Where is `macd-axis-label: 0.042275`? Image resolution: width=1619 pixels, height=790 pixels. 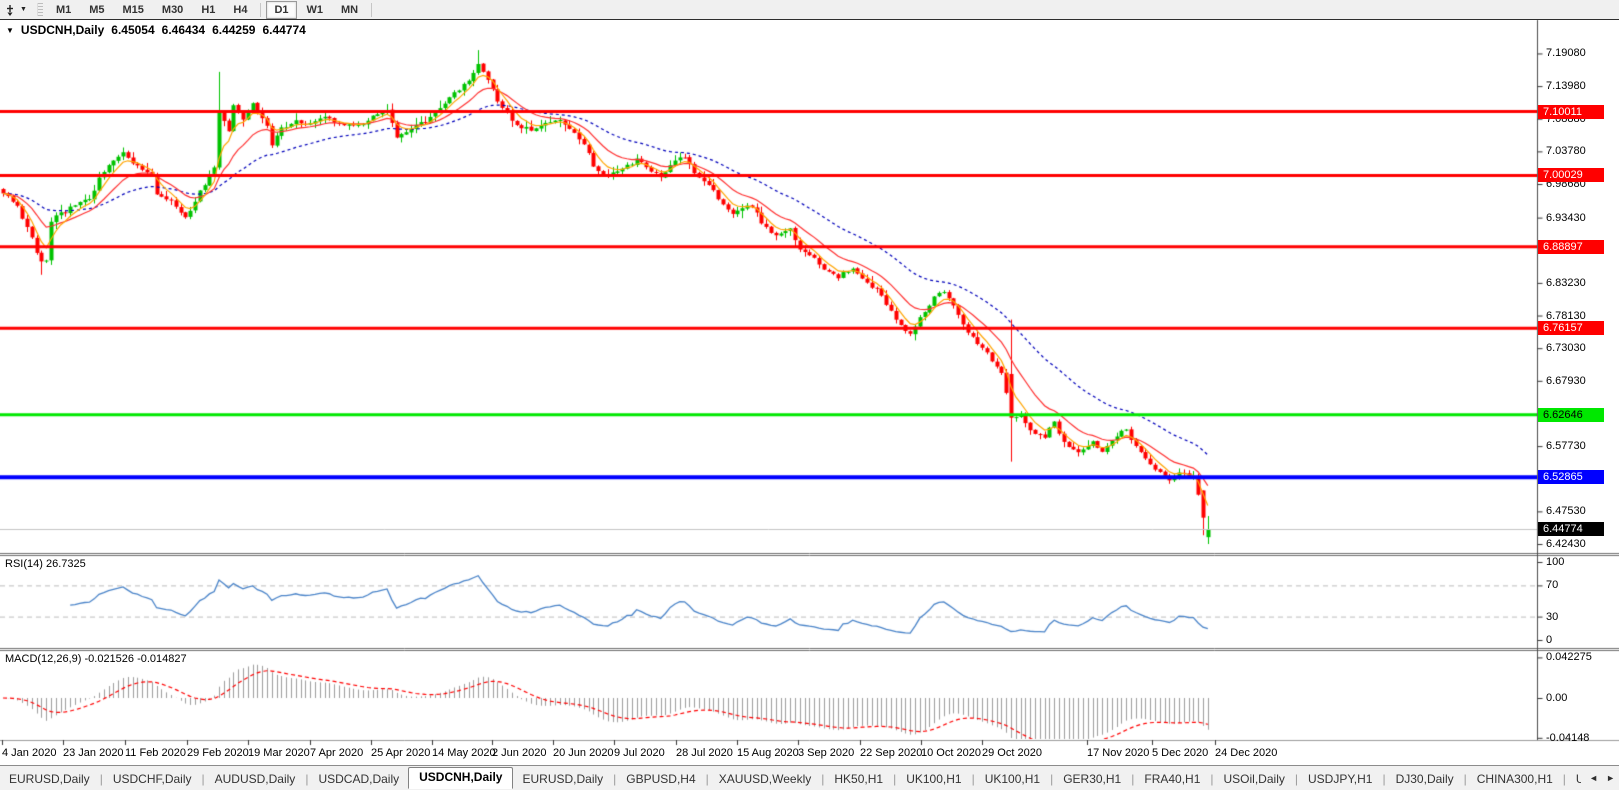
macd-axis-label: 0.042275 is located at coordinates (1569, 657).